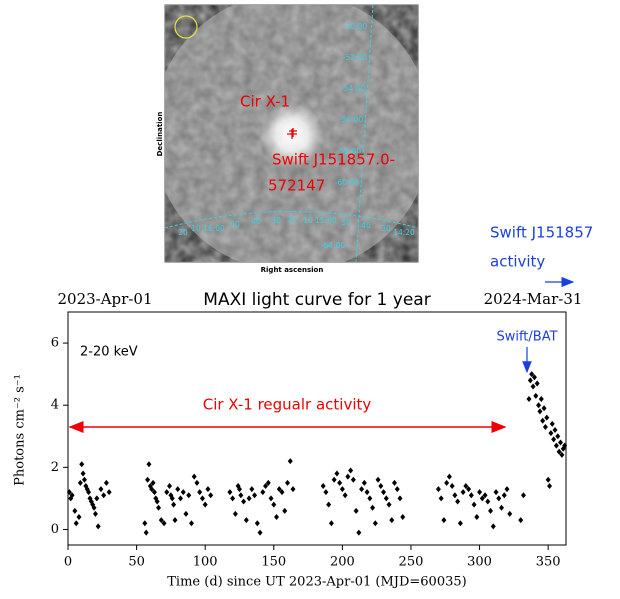 The height and width of the screenshot is (599, 620). Describe the element at coordinates (55, 405) in the screenshot. I see `y-tick-label: 4` at that location.